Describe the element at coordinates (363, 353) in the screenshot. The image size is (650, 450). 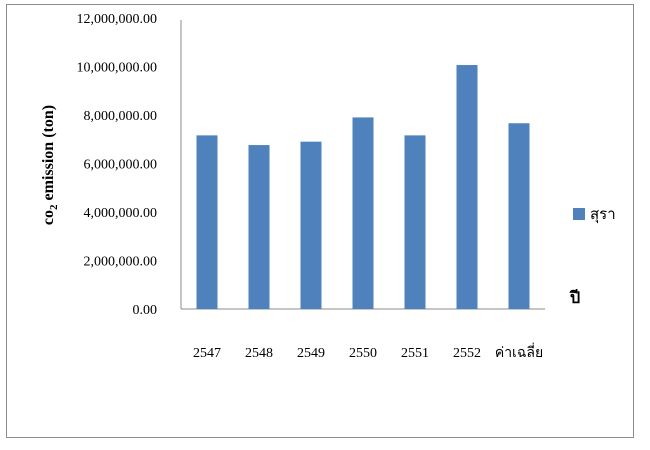
I see `x-tick-label: 2550` at that location.